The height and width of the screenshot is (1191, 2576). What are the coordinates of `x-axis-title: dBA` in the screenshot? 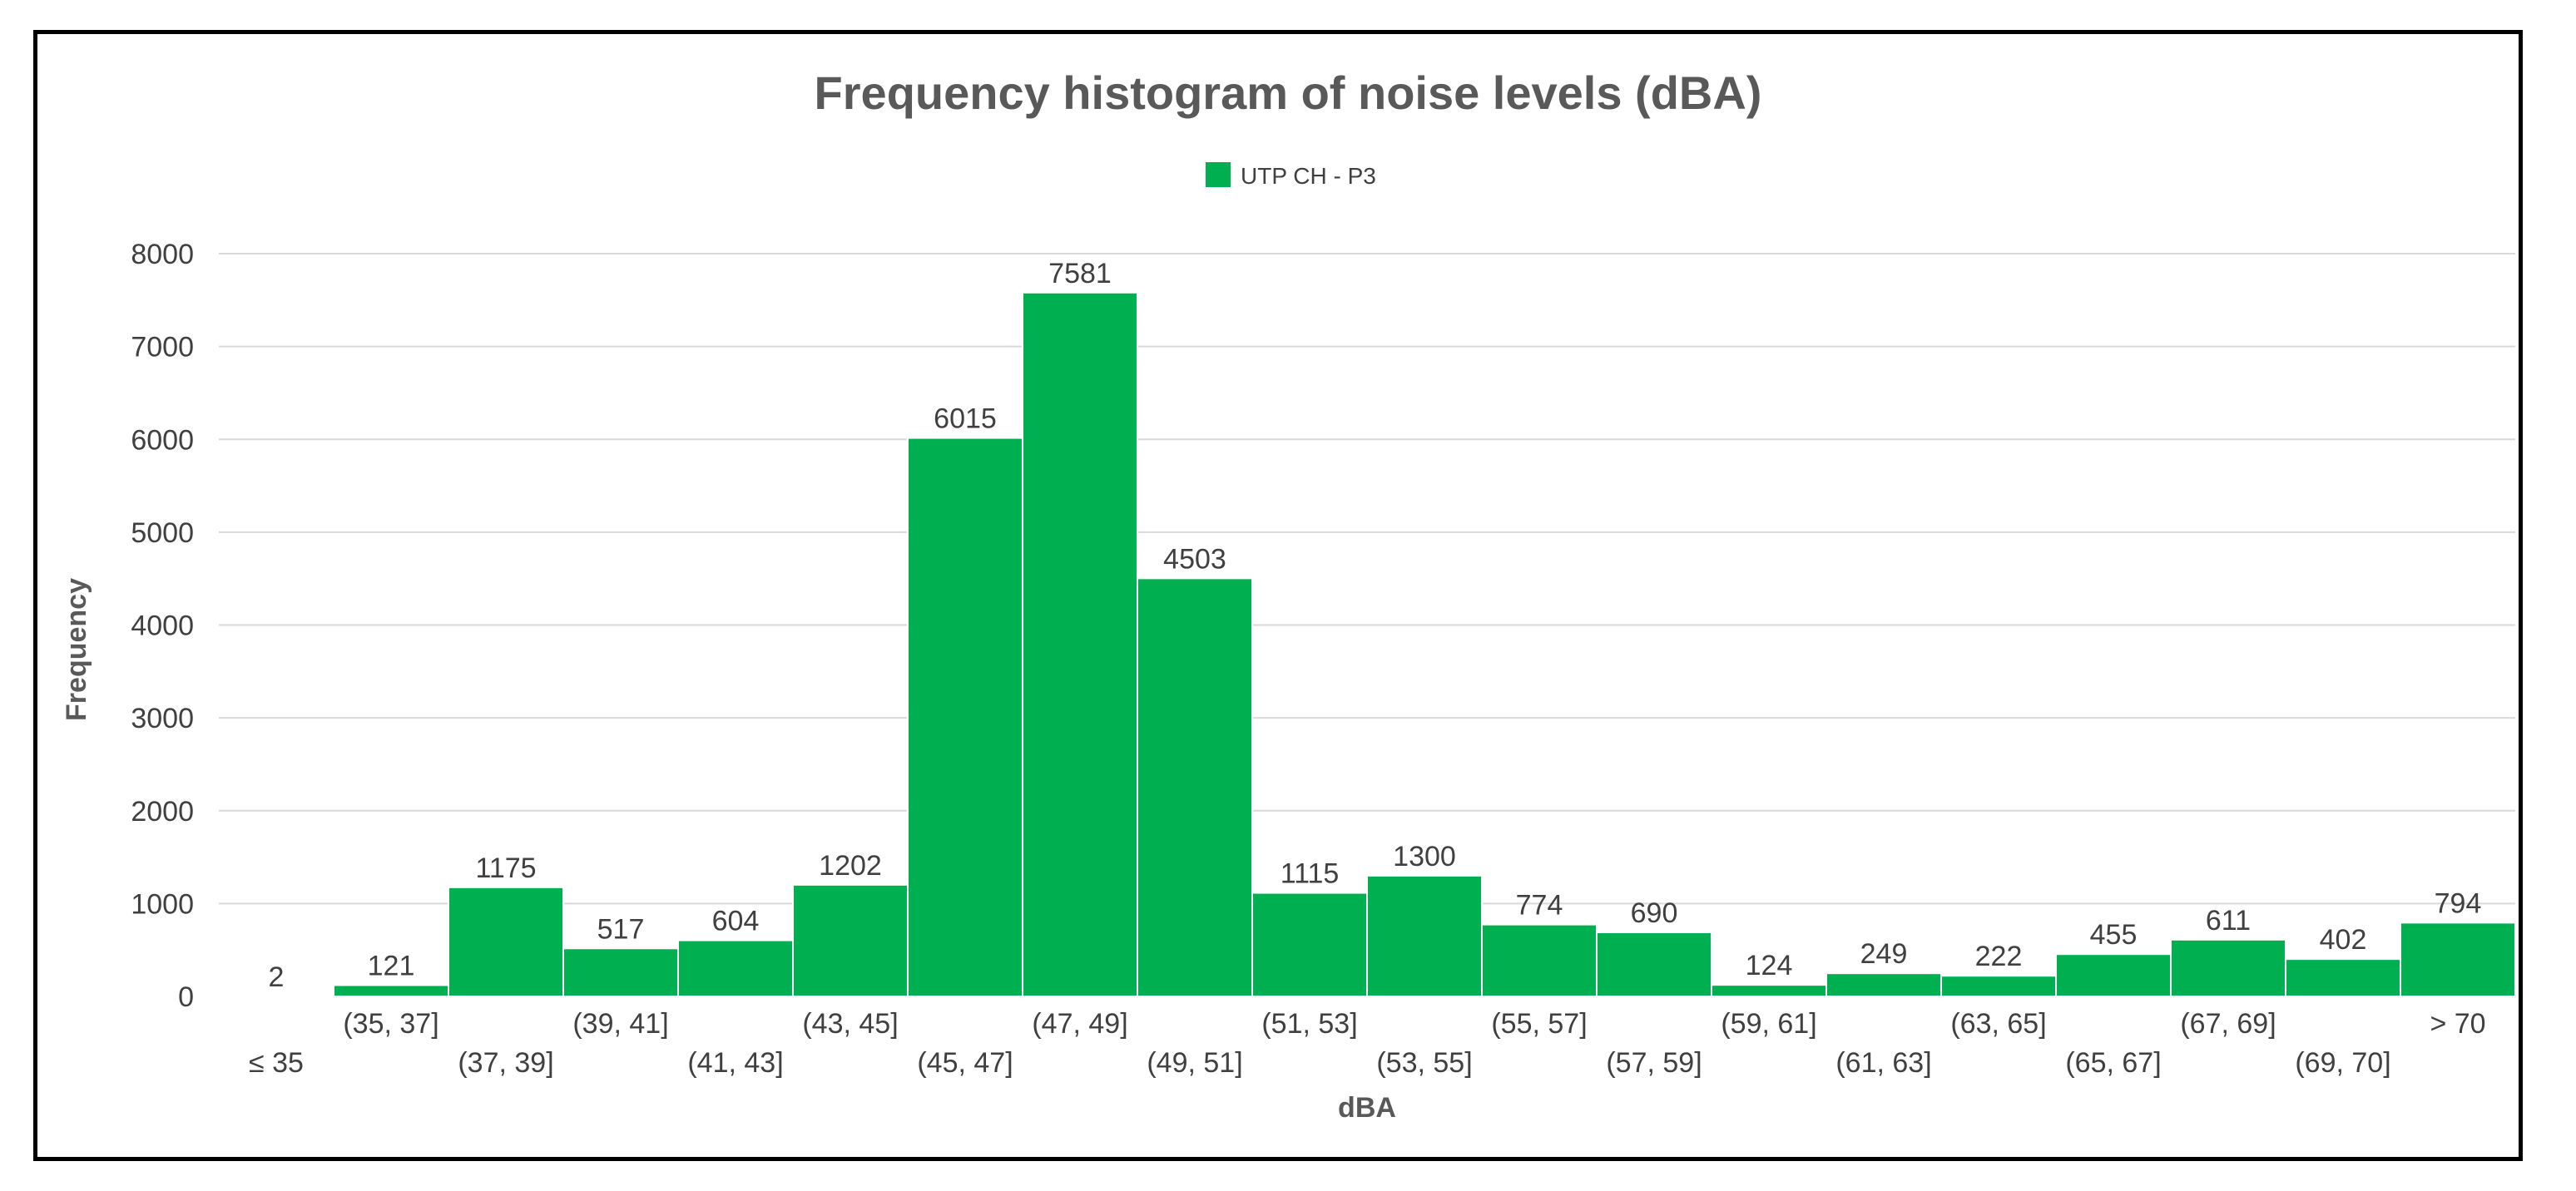 It's located at (1367, 1108).